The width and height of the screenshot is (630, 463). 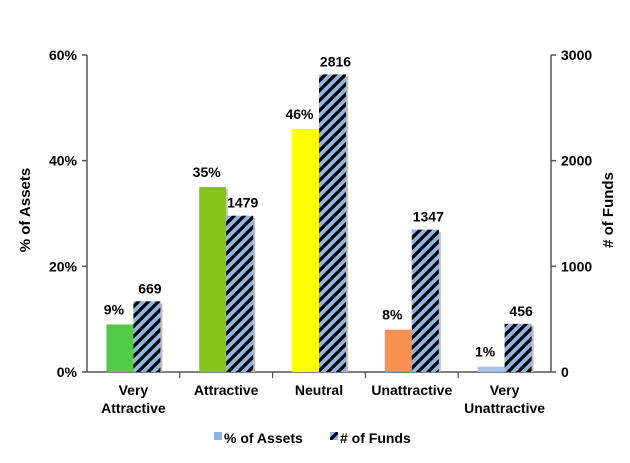 I want to click on left-axis-ticks: 0% 20% 40% 60%, so click(x=68, y=213).